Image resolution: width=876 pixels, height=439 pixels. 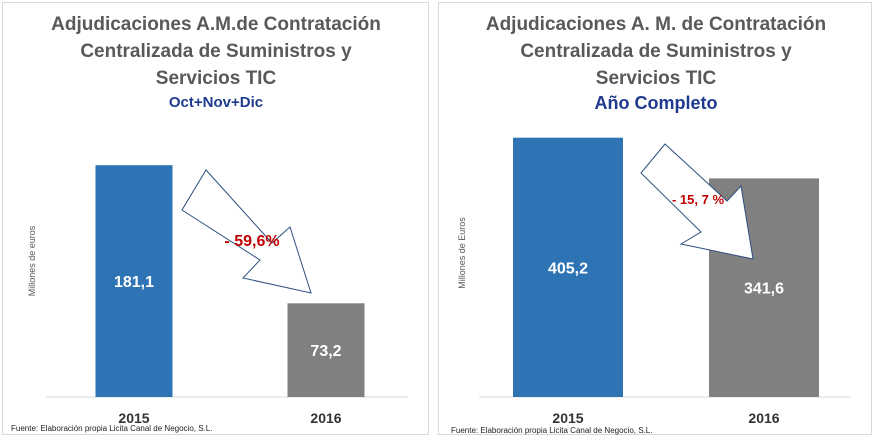 I want to click on y-axis-label: Millones de euros, so click(x=32, y=260).